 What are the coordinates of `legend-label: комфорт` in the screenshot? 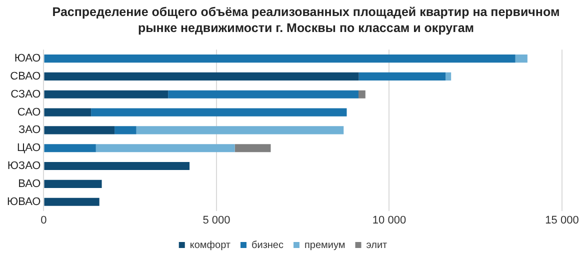 It's located at (210, 245).